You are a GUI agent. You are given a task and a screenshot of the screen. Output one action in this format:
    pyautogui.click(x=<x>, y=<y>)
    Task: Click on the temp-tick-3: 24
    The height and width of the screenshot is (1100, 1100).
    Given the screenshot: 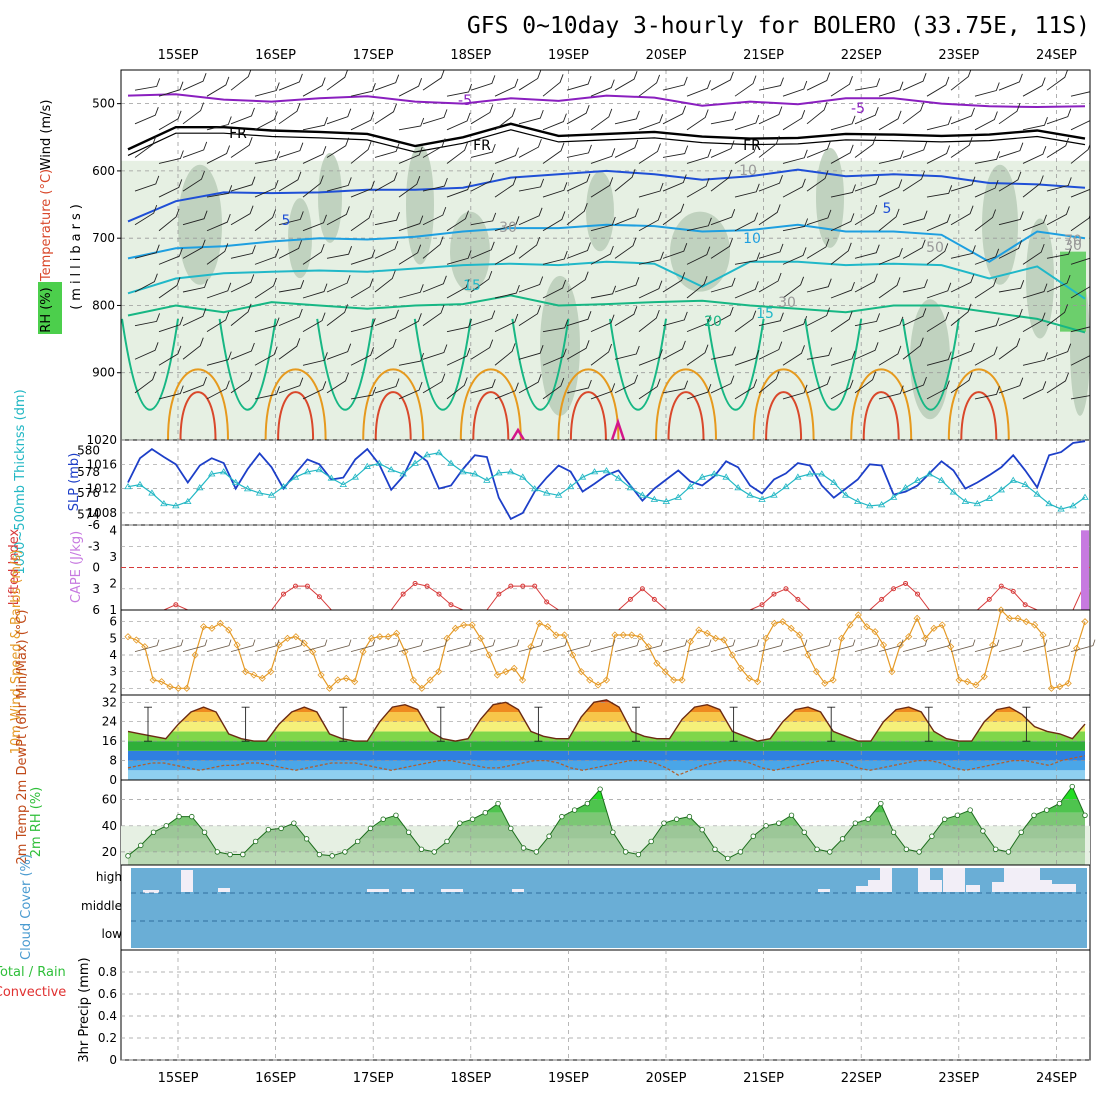 What is the action you would take?
    pyautogui.click(x=109, y=722)
    